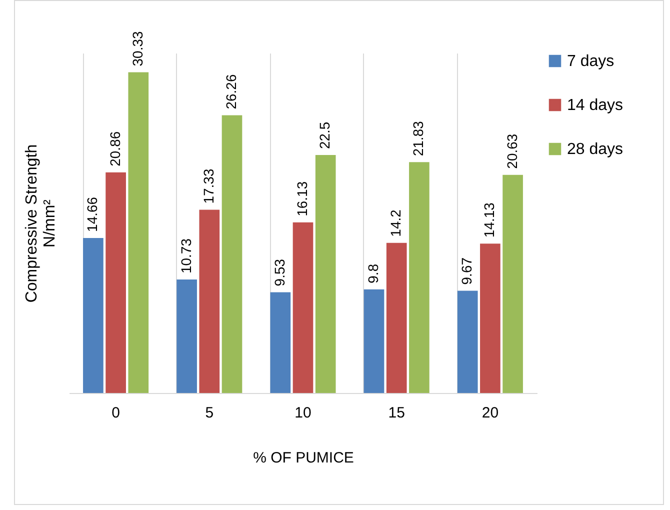 This screenshot has width=670, height=510. What do you see at coordinates (114, 148) in the screenshot?
I see `data-label: 20.86` at bounding box center [114, 148].